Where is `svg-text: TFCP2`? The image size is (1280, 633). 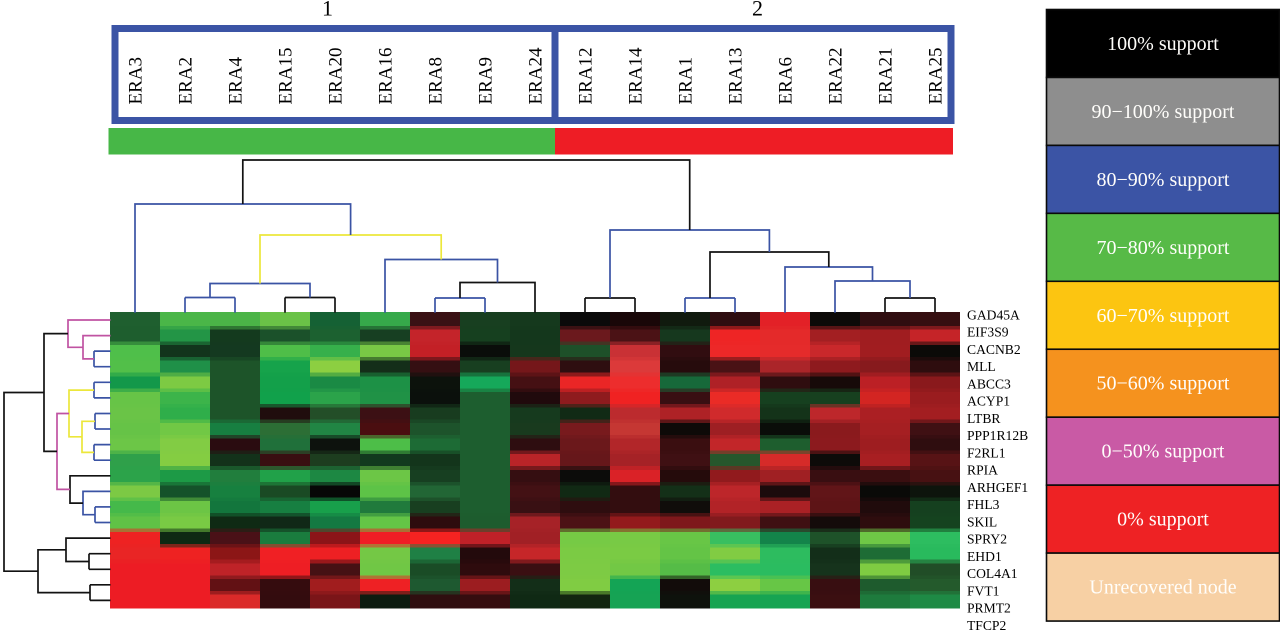 svg-text: TFCP2 is located at coordinates (986, 625).